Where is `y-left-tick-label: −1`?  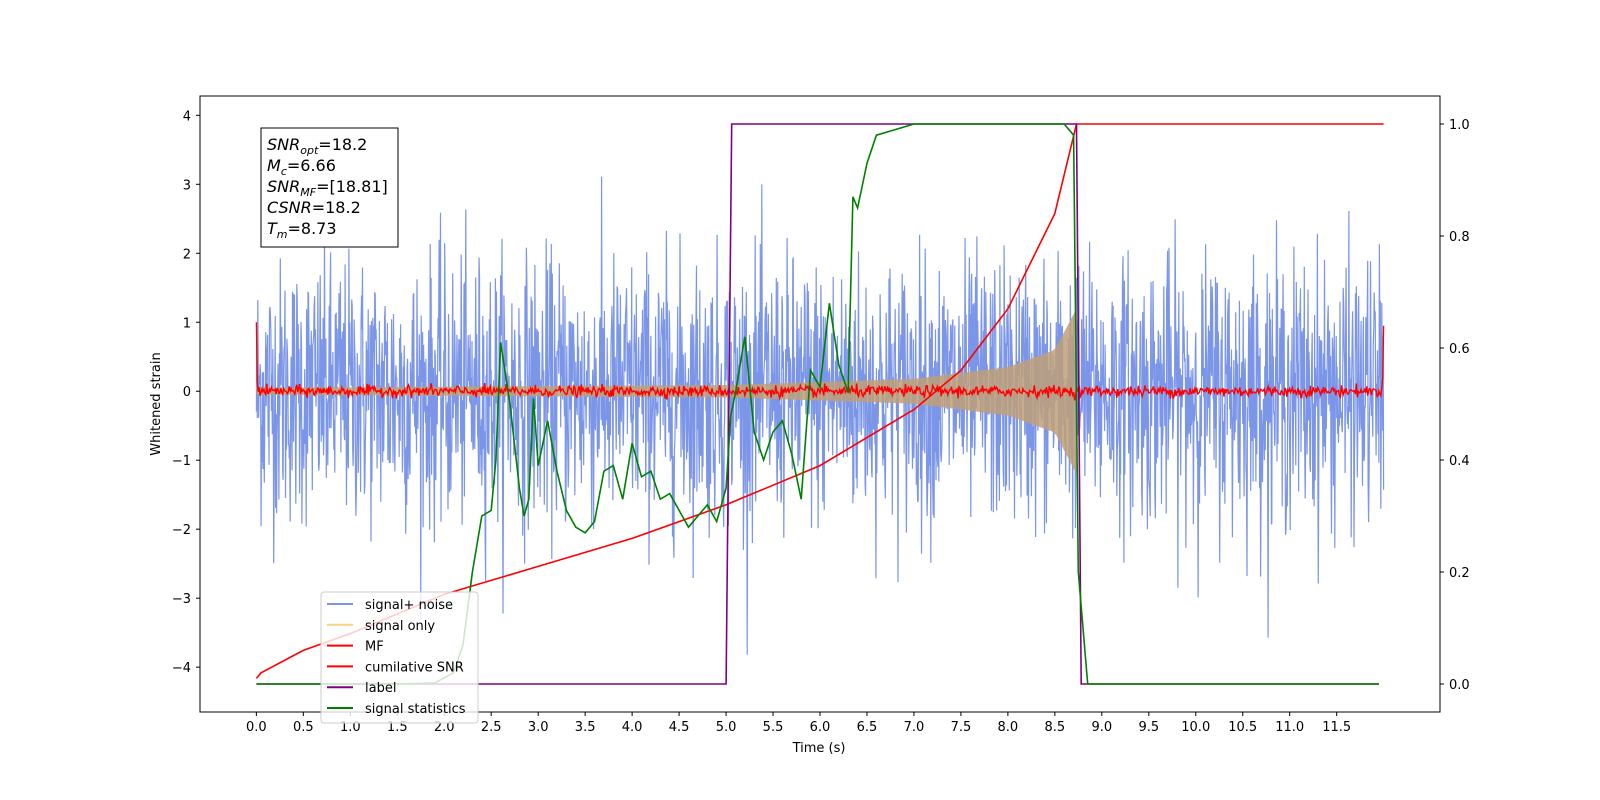 y-left-tick-label: −1 is located at coordinates (181, 461).